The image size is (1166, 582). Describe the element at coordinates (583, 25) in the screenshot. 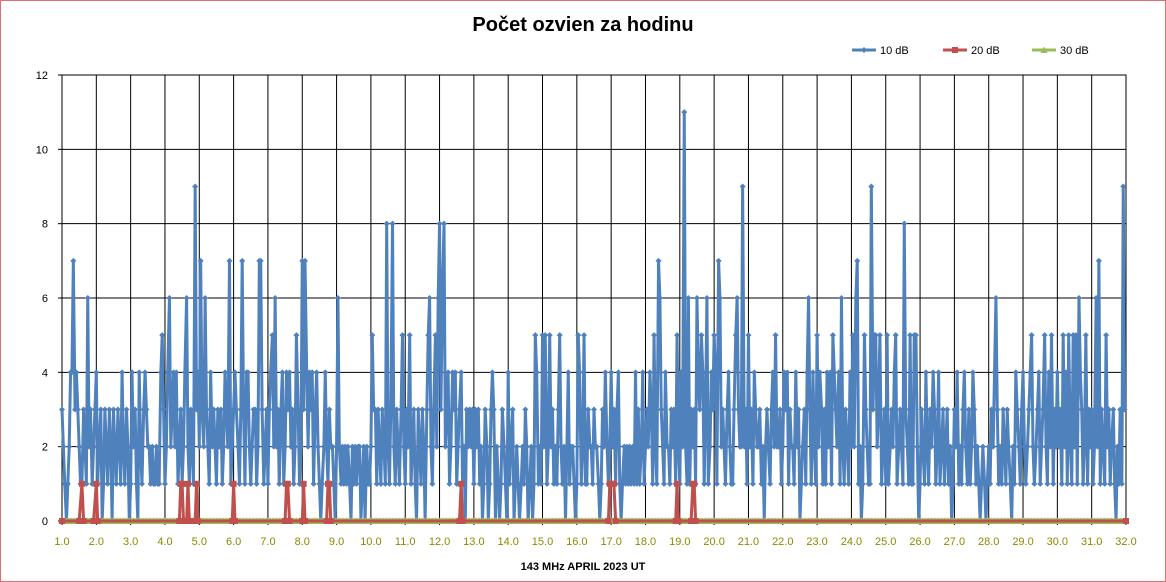

I see `chart-title: Počet ozvien za hodinu` at that location.